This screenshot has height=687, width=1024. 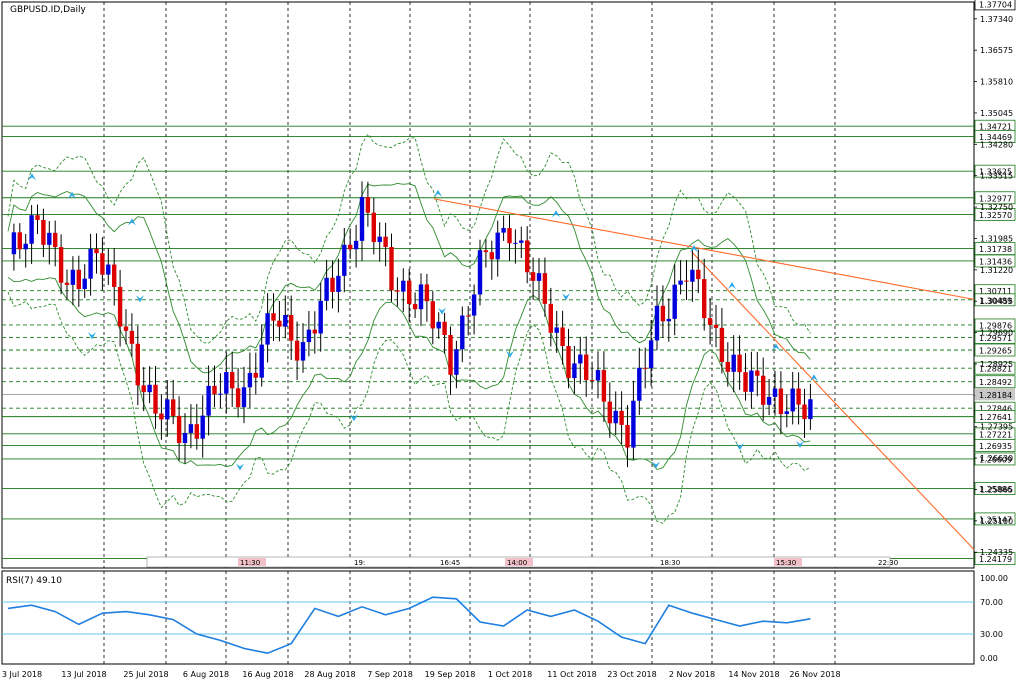 What do you see at coordinates (995, 215) in the screenshot?
I see `level-tag-text: 1.32570` at bounding box center [995, 215].